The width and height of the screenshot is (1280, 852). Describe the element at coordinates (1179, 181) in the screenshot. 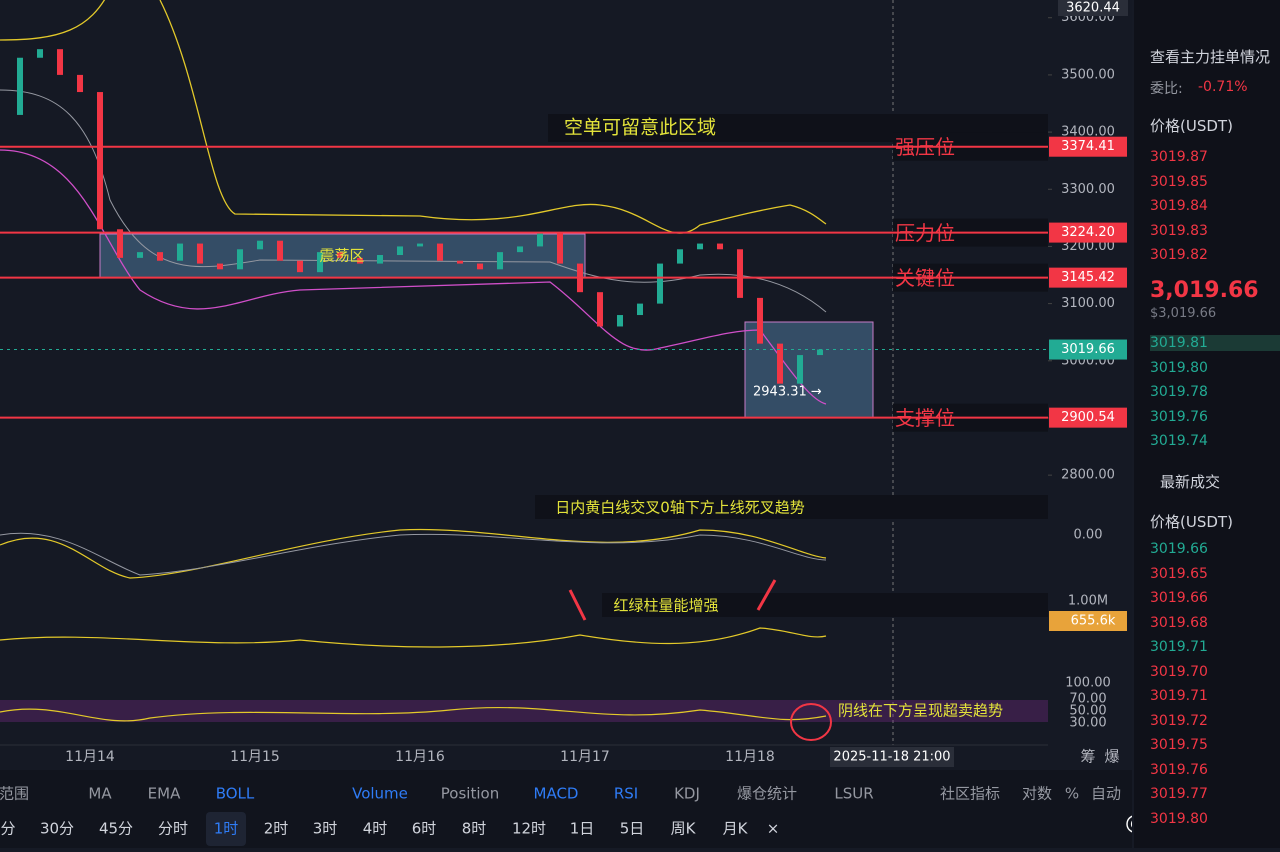

I see `ask-price: 3019.85` at that location.